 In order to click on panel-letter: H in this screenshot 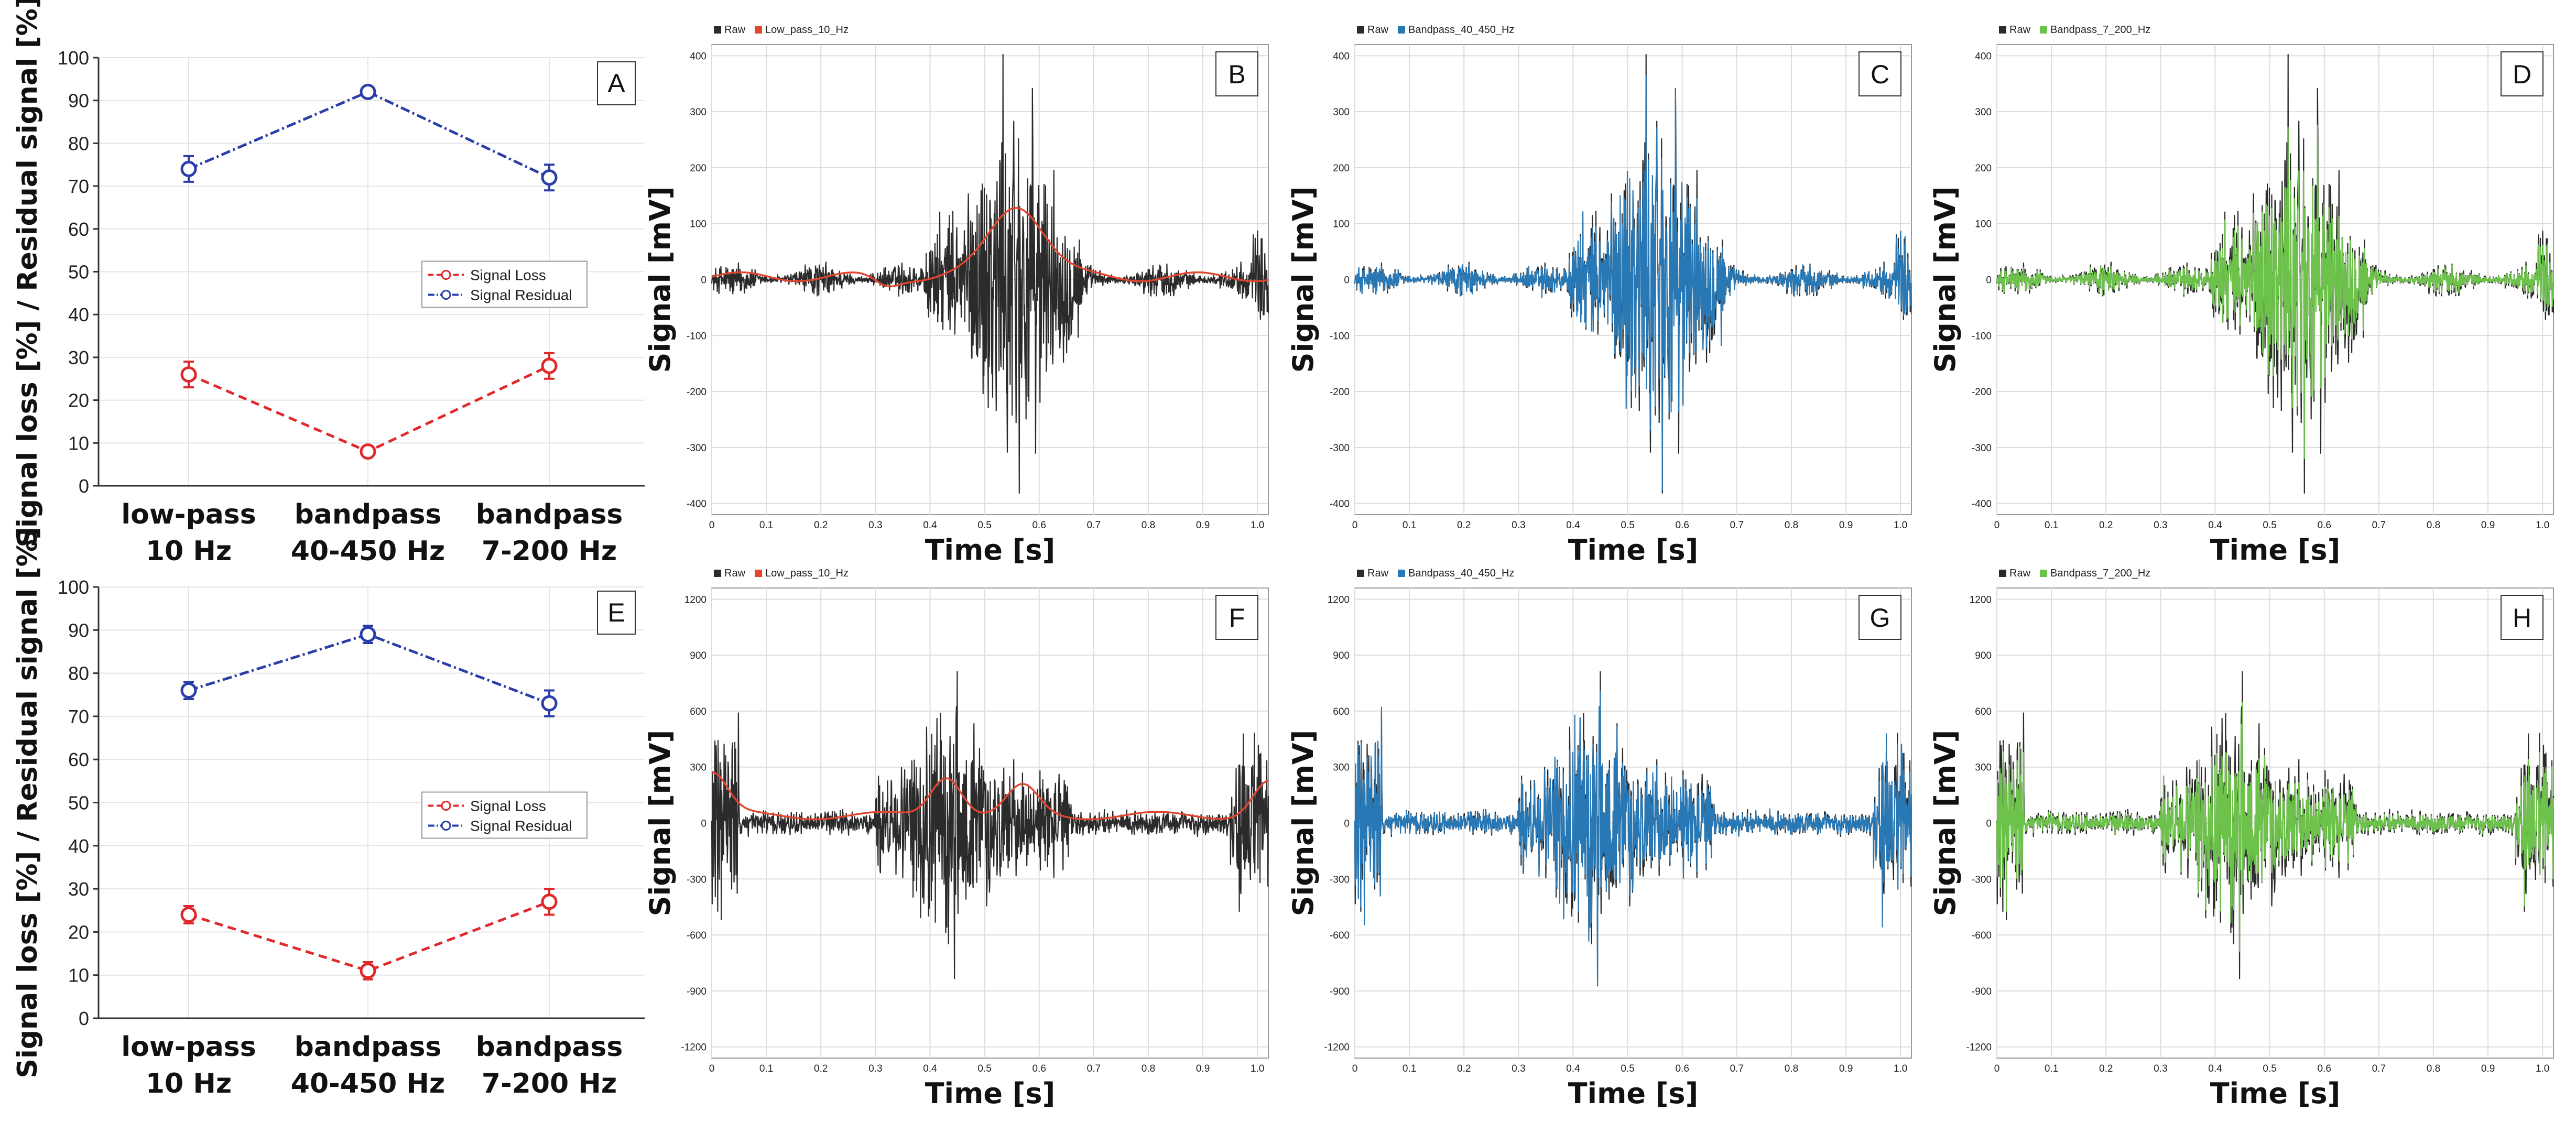, I will do `click(2522, 618)`.